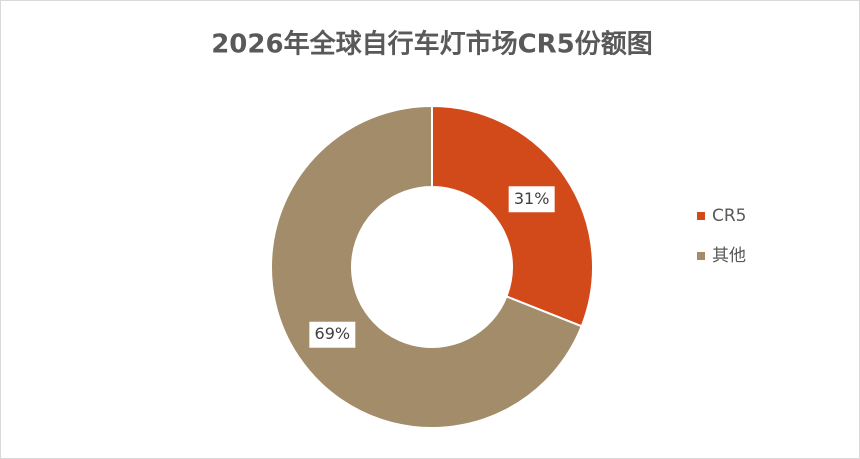  I want to click on data-label: 31%, so click(532, 198).